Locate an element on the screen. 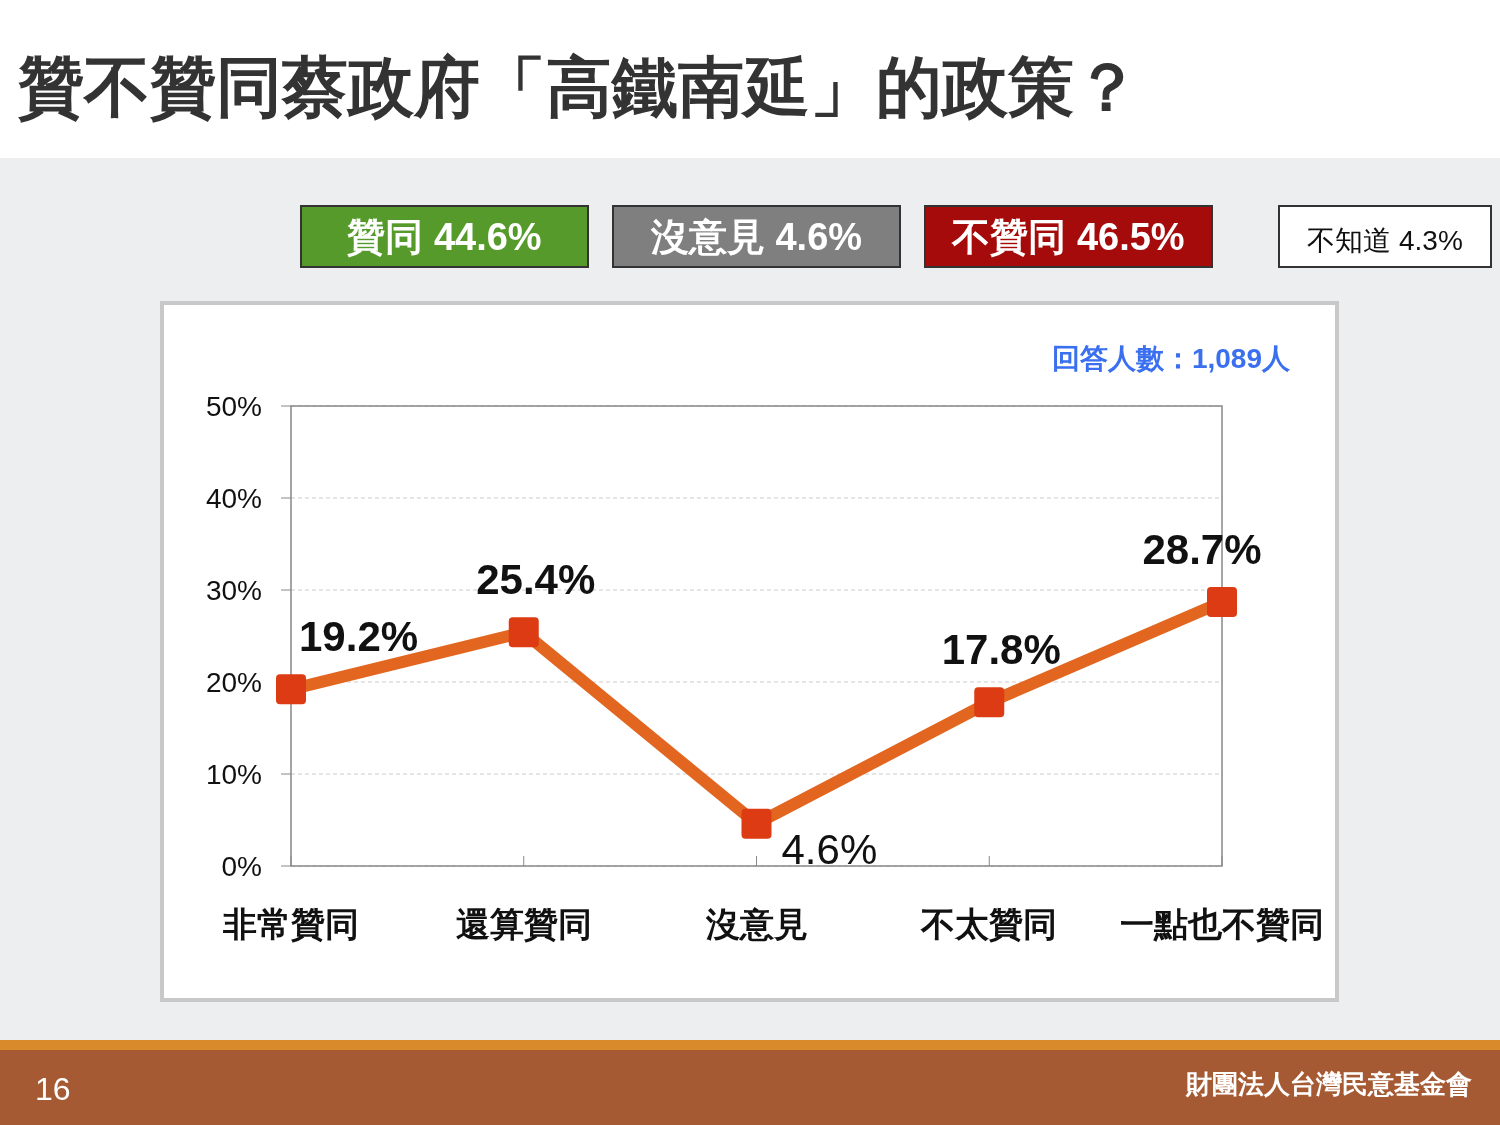  data-label: 19.2% is located at coordinates (359, 637).